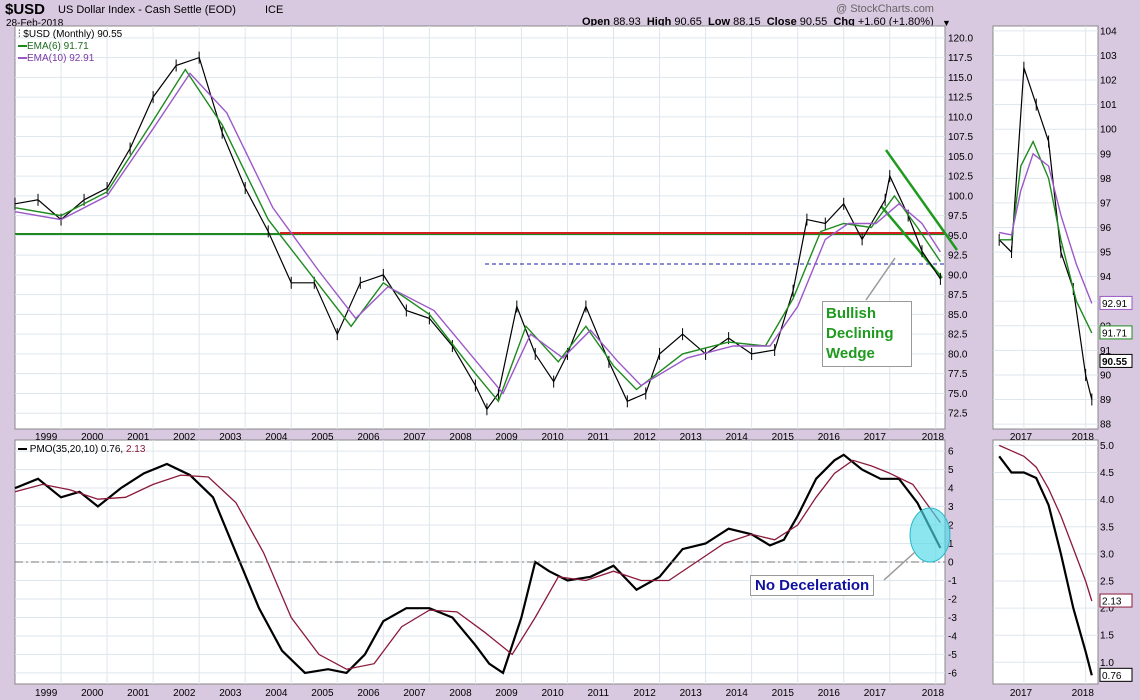 The image size is (1140, 700). What do you see at coordinates (1045, 523) in the screenshot?
I see `pmo-signal-line` at bounding box center [1045, 523].